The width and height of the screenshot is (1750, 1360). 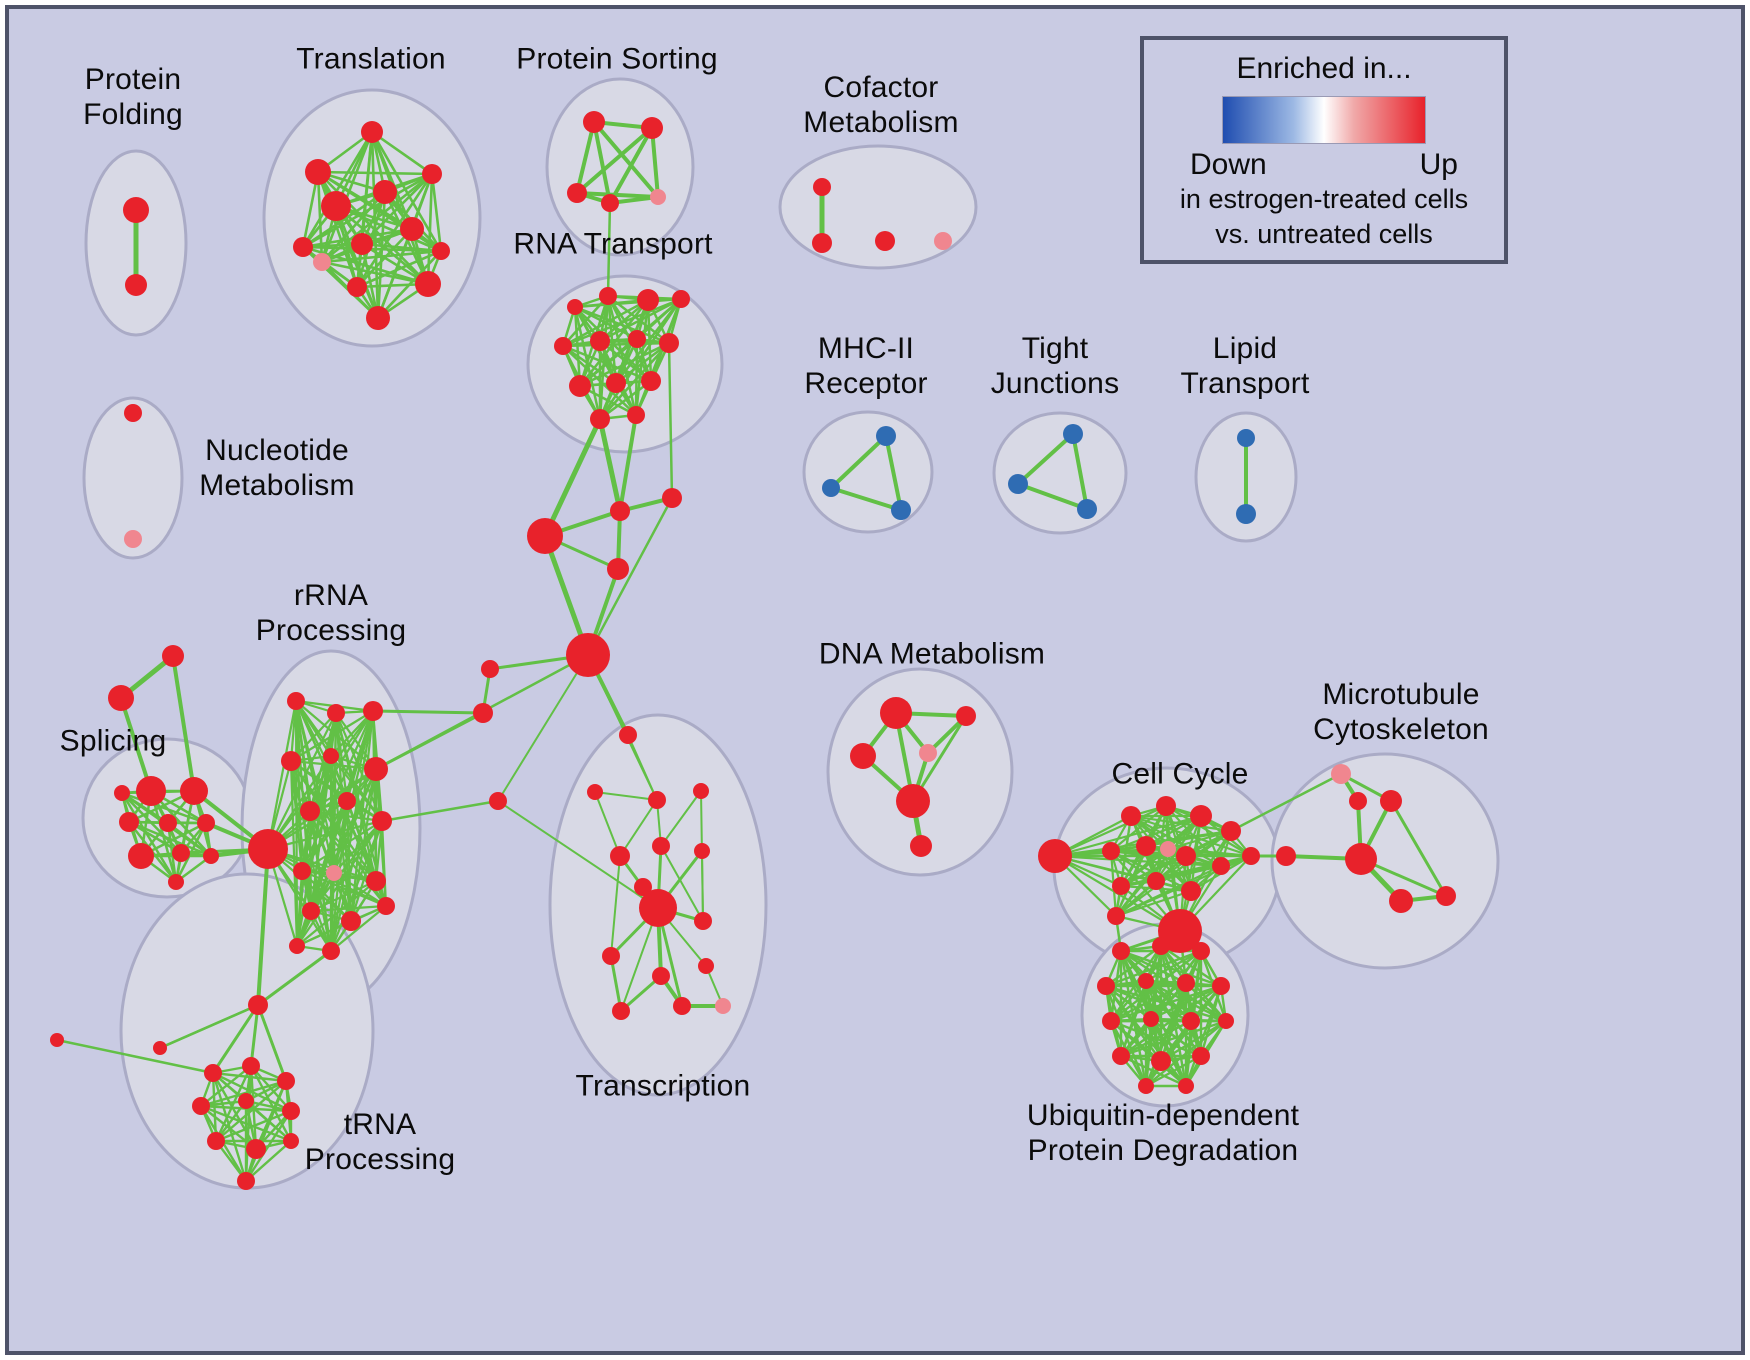 What do you see at coordinates (1324, 120) in the screenshot?
I see `legend-gradient` at bounding box center [1324, 120].